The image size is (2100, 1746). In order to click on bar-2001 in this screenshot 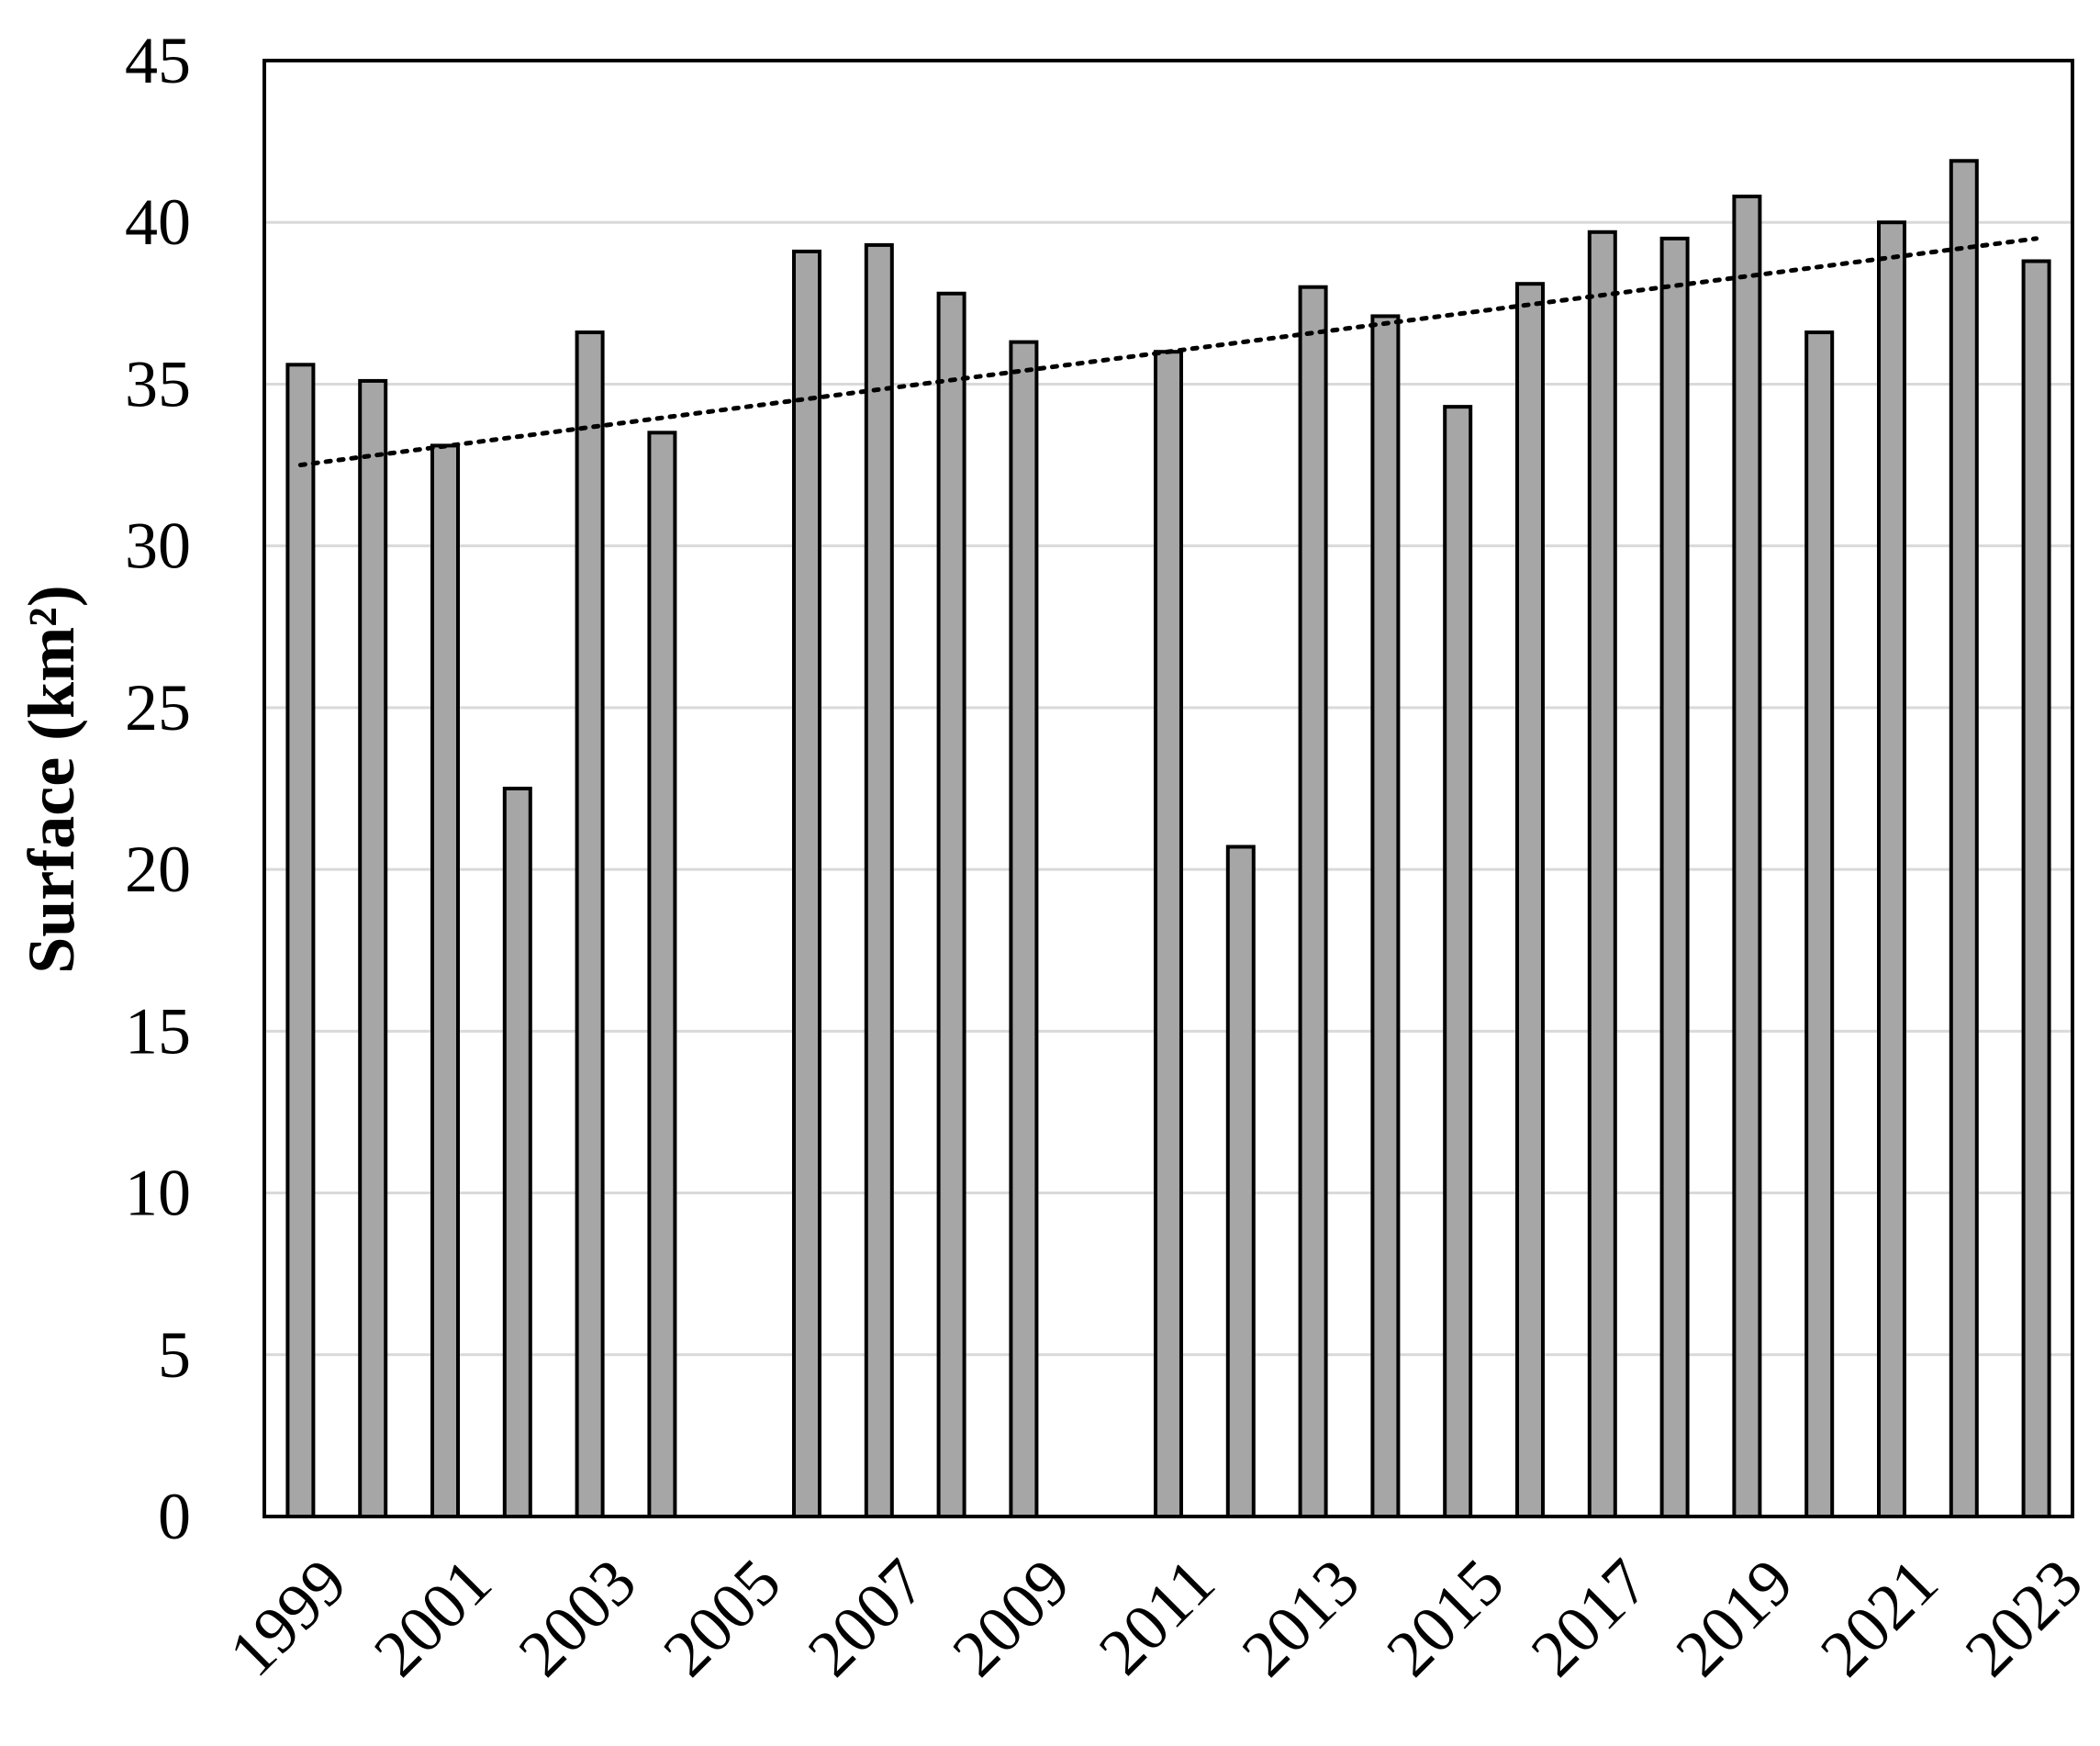, I will do `click(445, 980)`.